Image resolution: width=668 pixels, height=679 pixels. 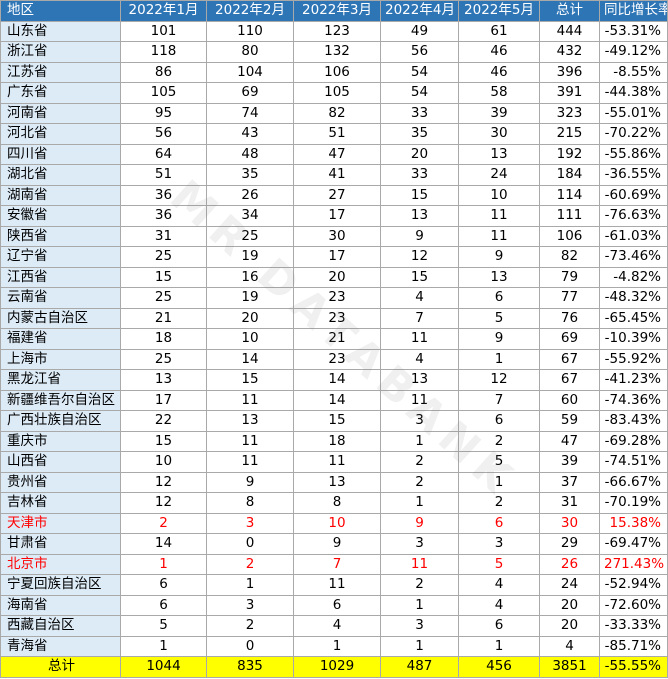 I want to click on cell-2022-01: 17, so click(x=163, y=400).